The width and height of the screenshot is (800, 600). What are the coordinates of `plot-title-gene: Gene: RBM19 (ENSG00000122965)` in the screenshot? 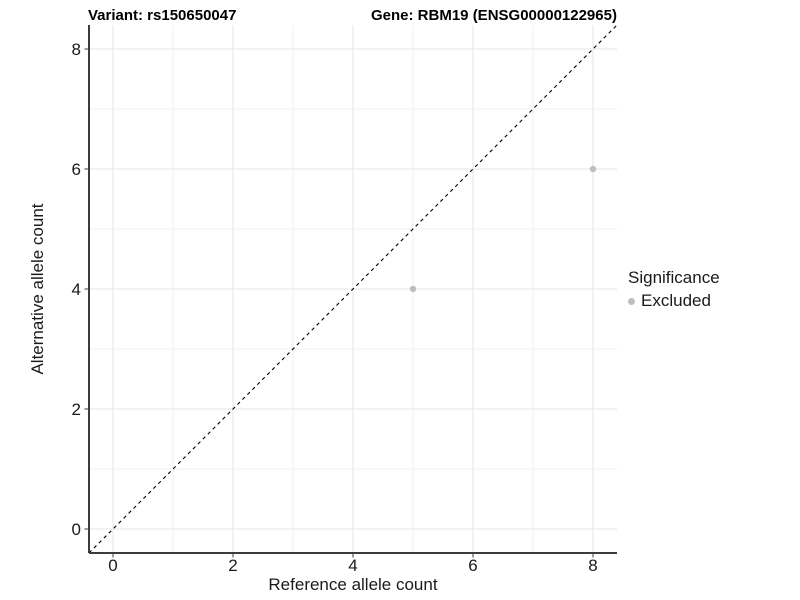 It's located at (494, 15).